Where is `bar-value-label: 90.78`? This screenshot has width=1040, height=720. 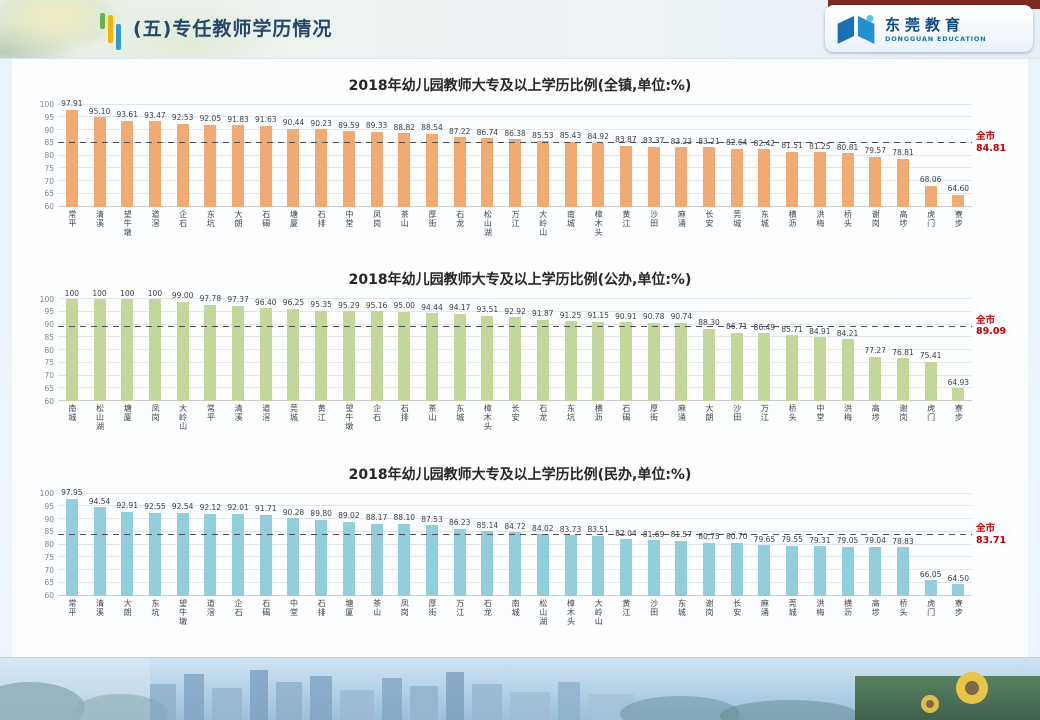
bar-value-label: 90.78 is located at coordinates (653, 317).